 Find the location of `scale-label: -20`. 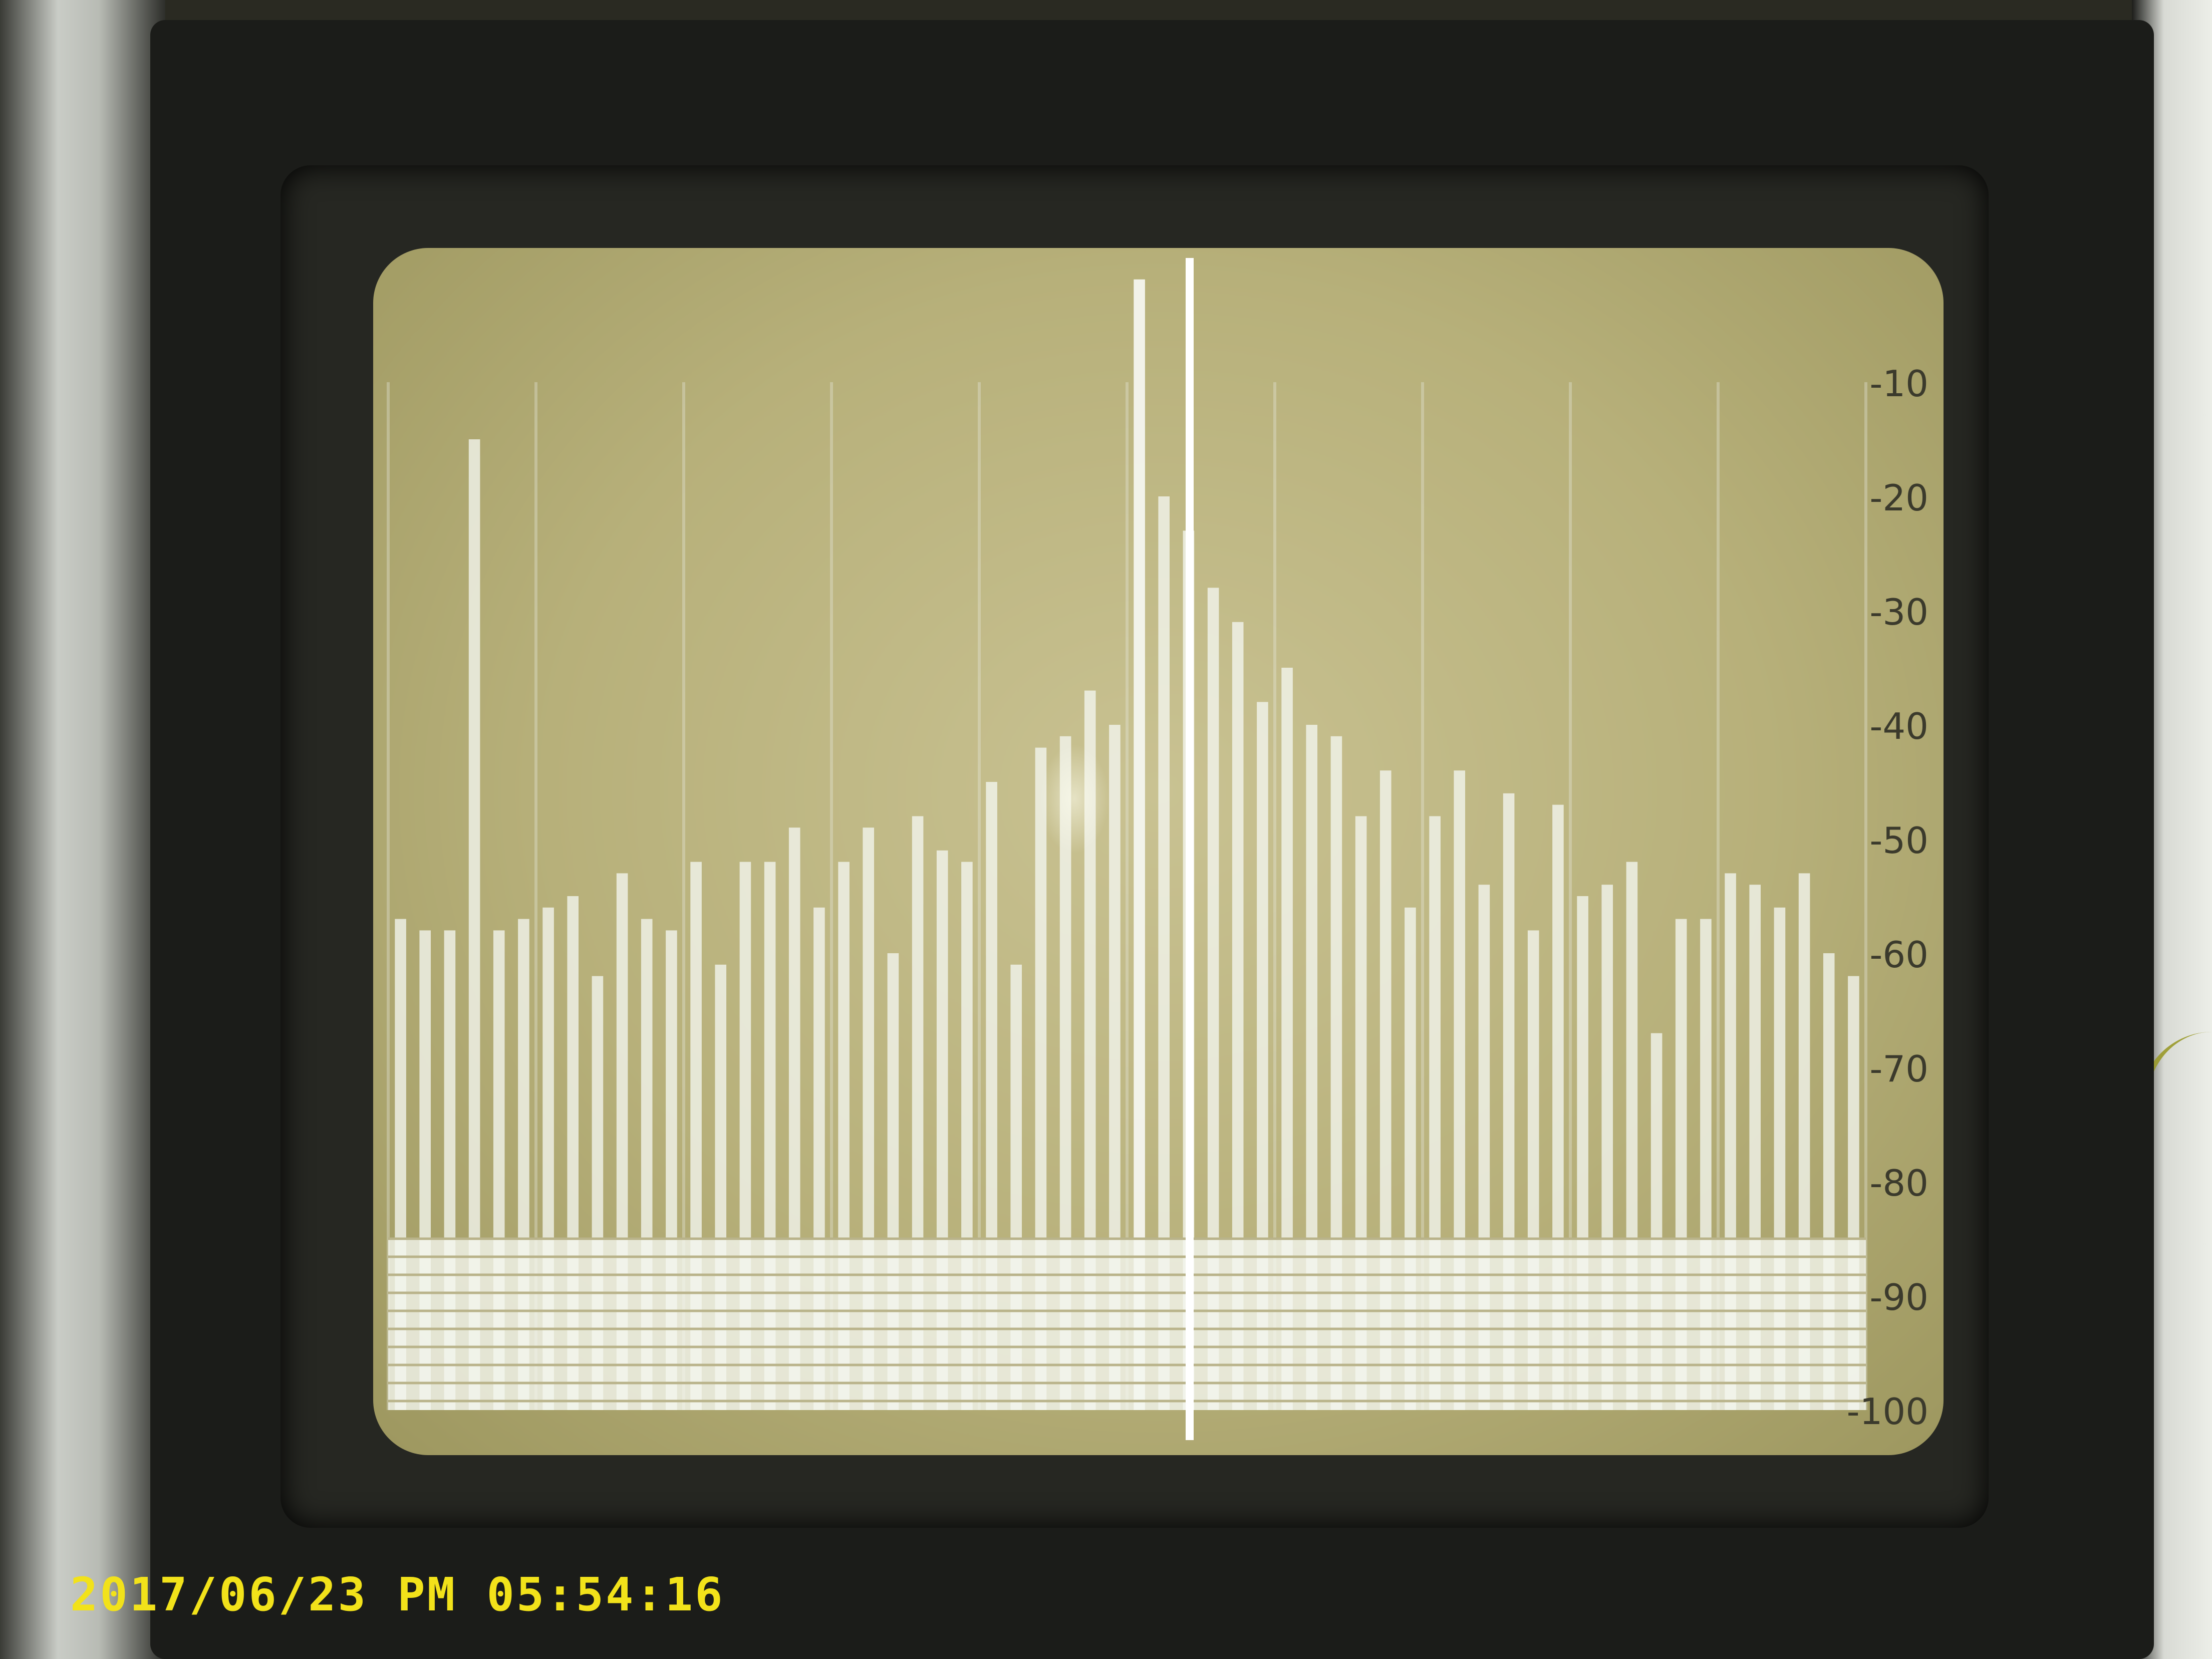

scale-label: -20 is located at coordinates (1898, 498).